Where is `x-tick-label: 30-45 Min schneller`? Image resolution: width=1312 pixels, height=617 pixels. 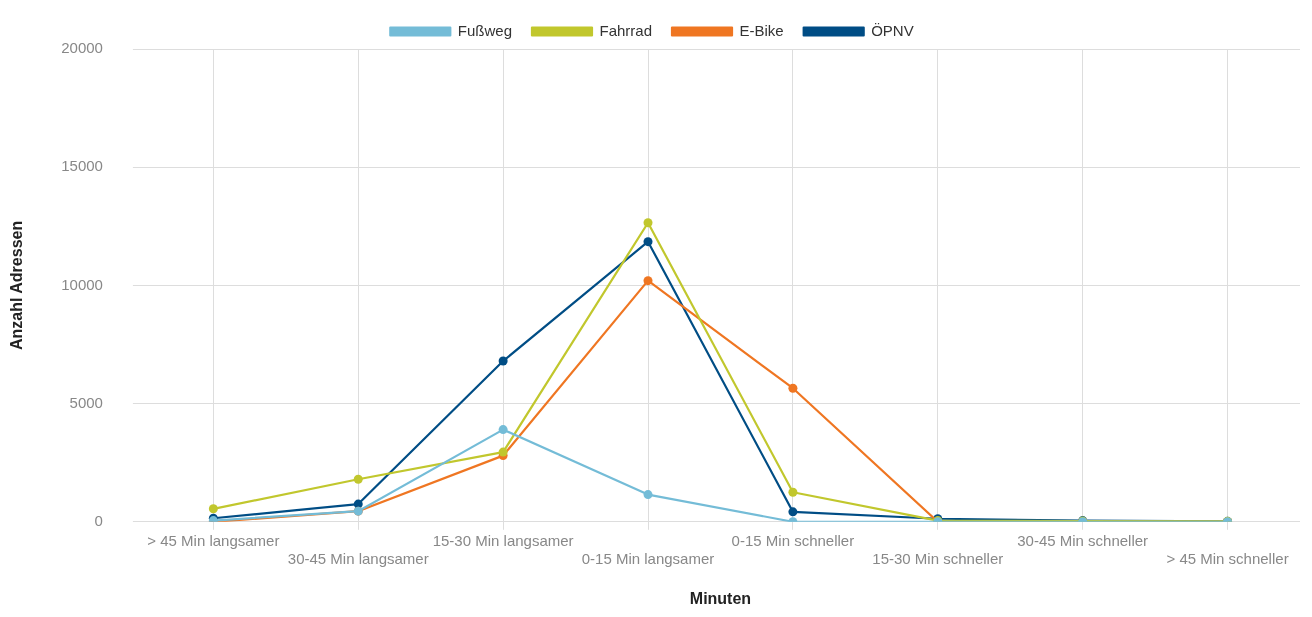 x-tick-label: 30-45 Min schneller is located at coordinates (1083, 540).